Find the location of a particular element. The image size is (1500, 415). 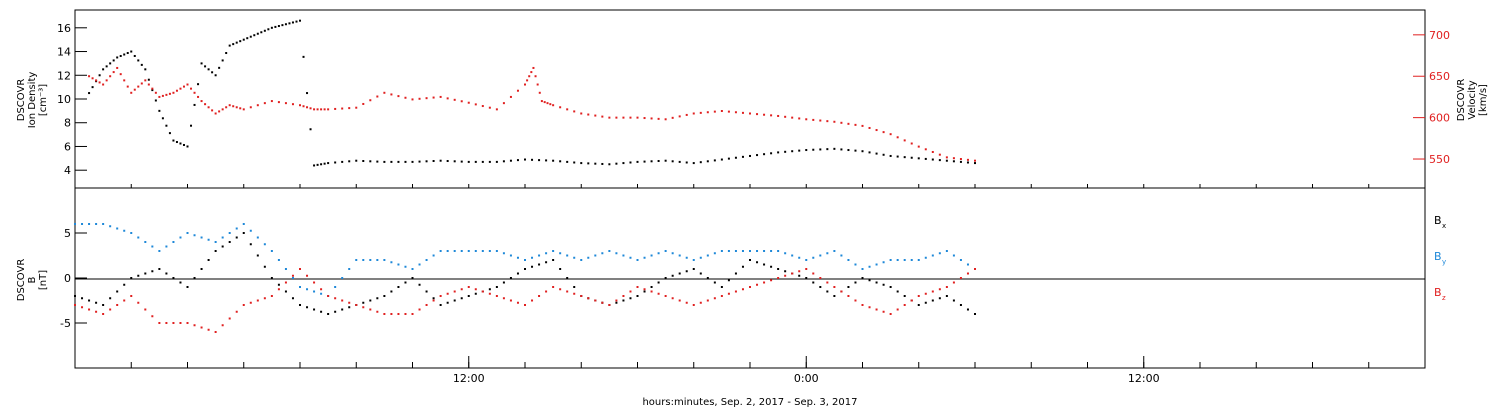

top-right-ylabel-line3: [km/s] is located at coordinates (1483, 100).